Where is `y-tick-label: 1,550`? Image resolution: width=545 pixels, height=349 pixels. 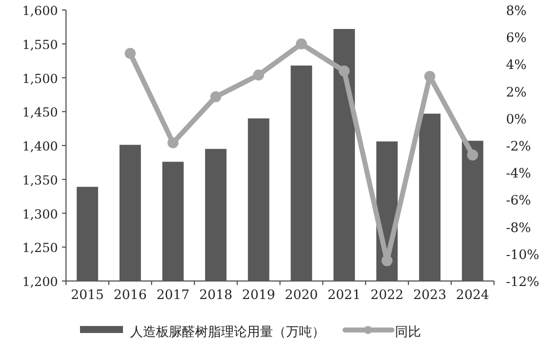 y-tick-label: 1,550 is located at coordinates (40, 44).